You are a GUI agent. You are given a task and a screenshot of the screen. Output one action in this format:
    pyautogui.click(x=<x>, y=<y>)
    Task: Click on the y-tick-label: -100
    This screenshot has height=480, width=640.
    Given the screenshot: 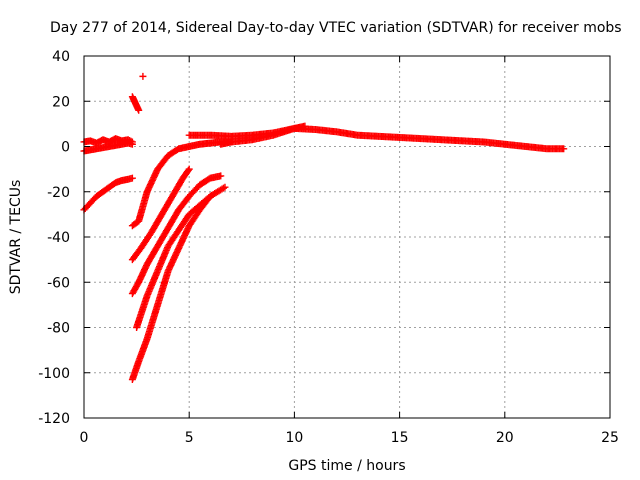 What is the action you would take?
    pyautogui.click(x=54, y=374)
    